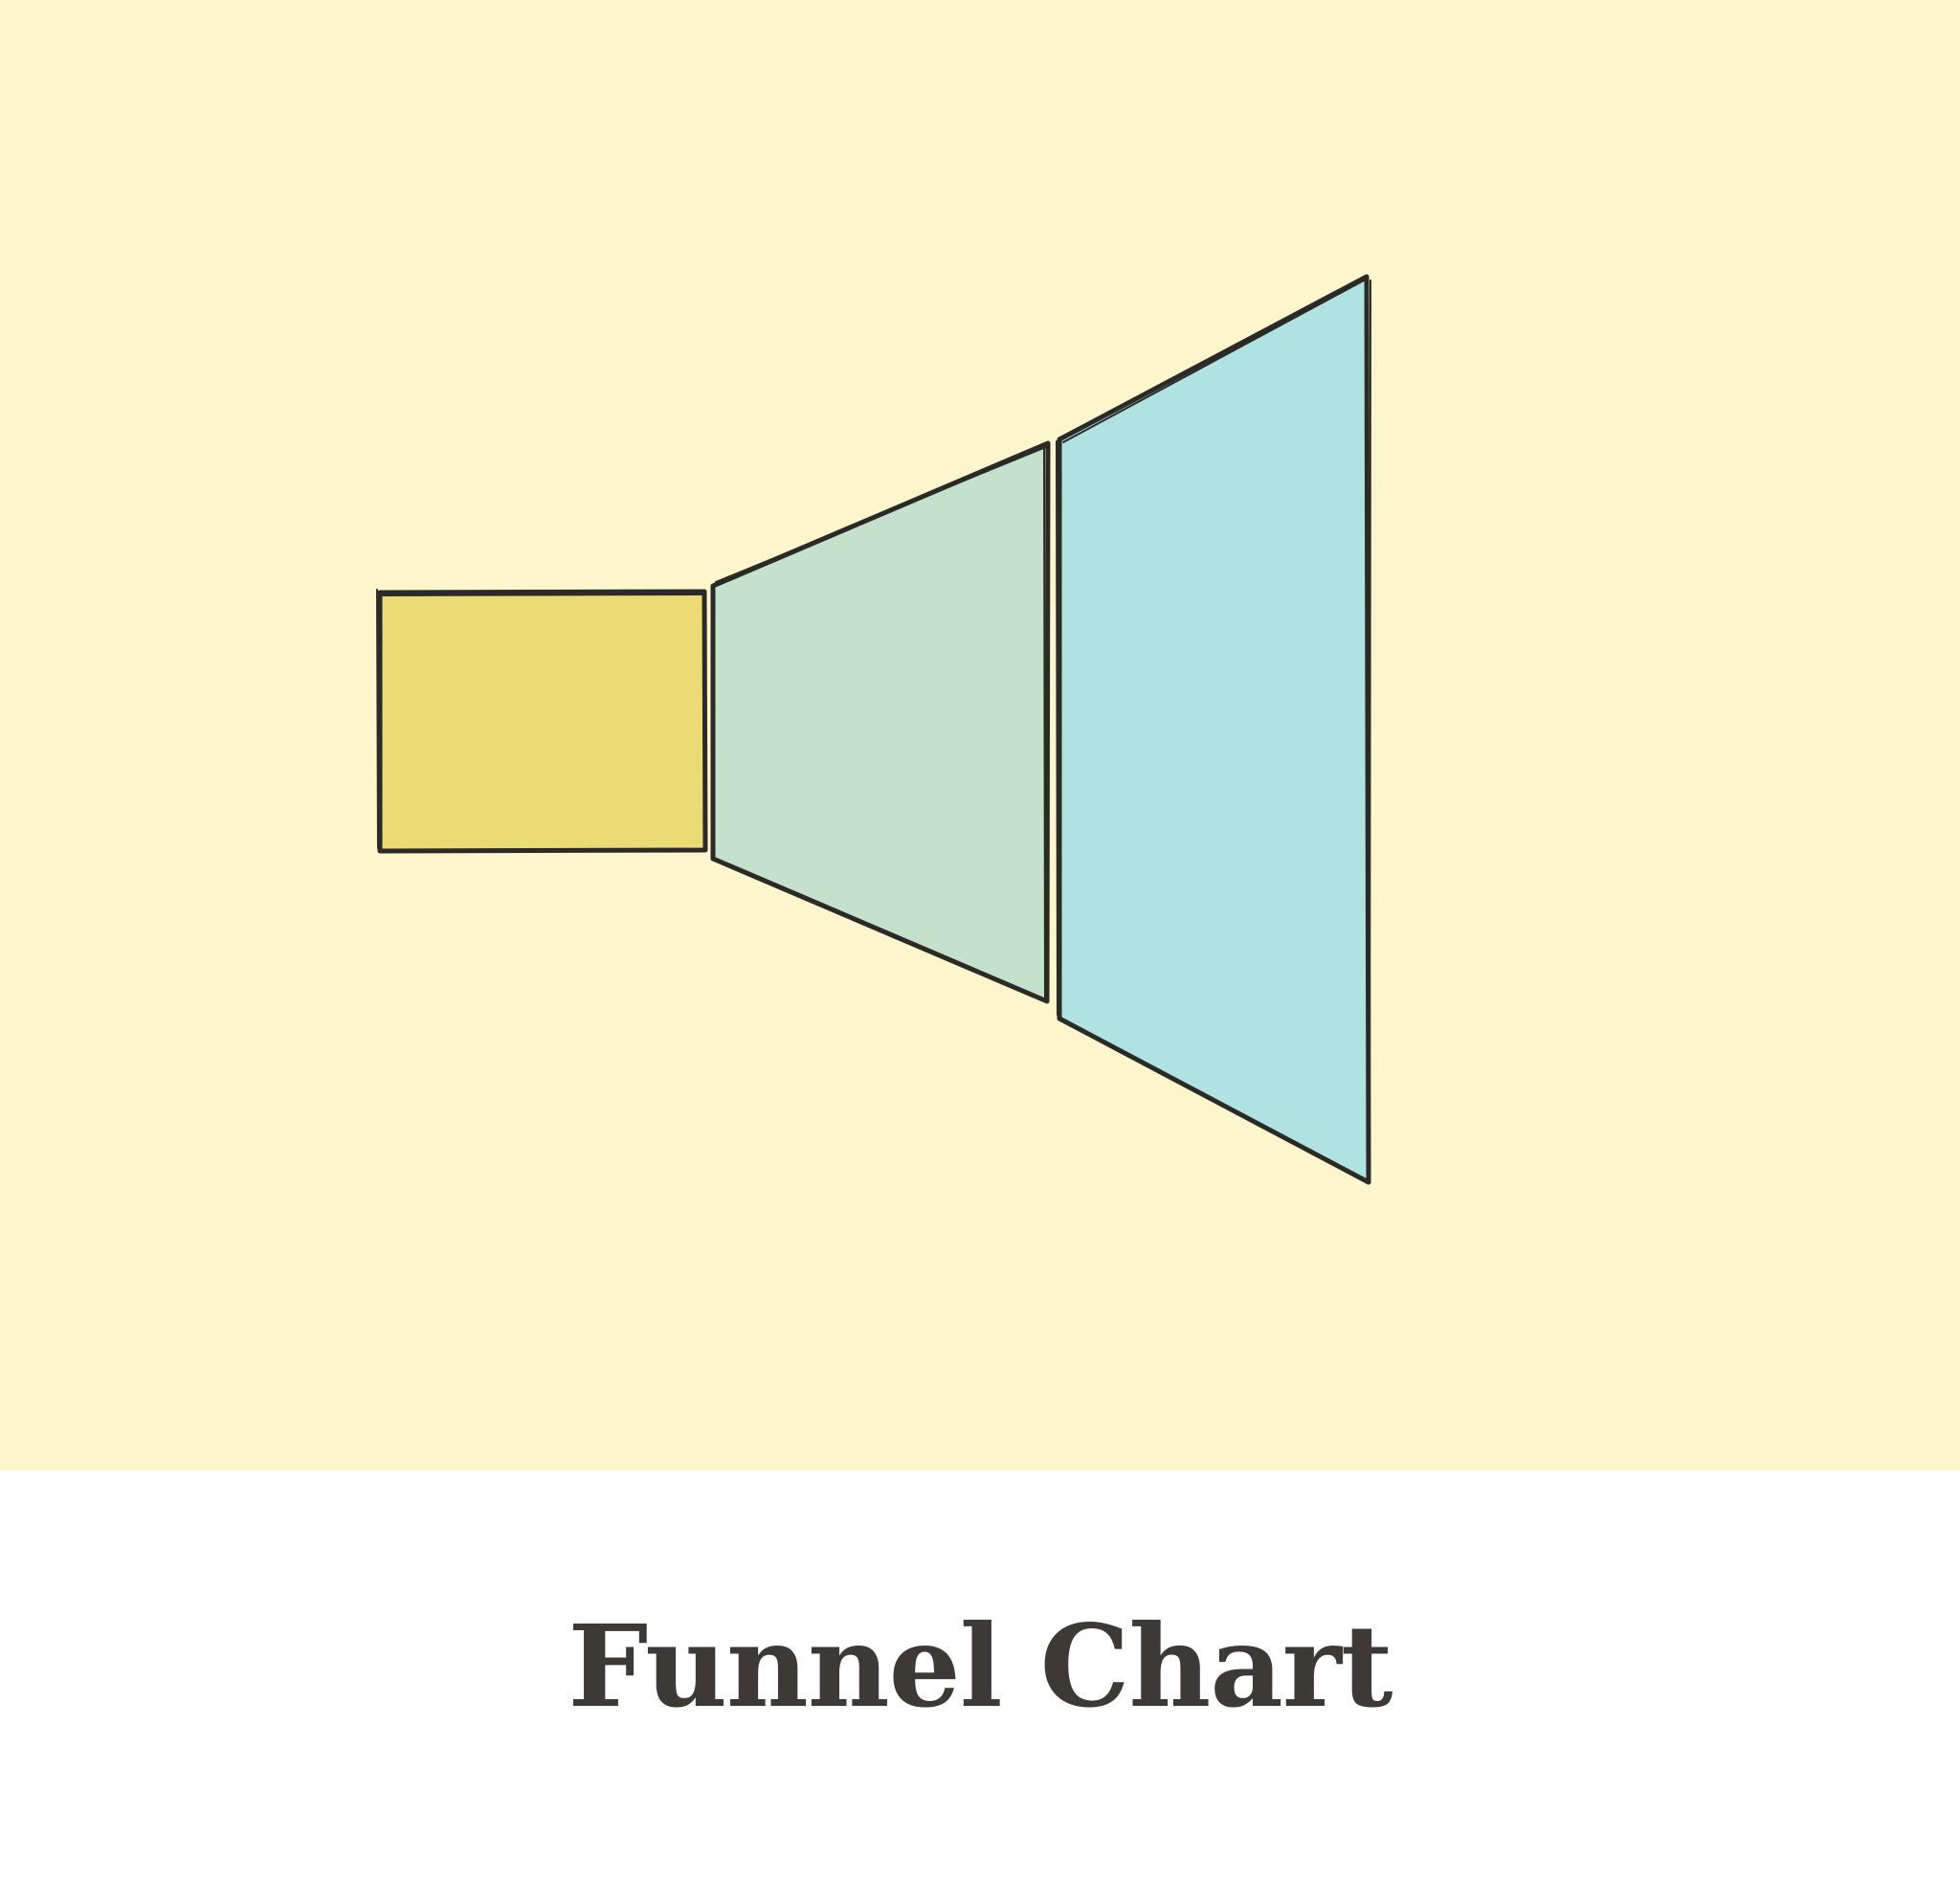 This screenshot has width=1960, height=1882. I want to click on funnel-stage-2-sketch-line, so click(881, 722).